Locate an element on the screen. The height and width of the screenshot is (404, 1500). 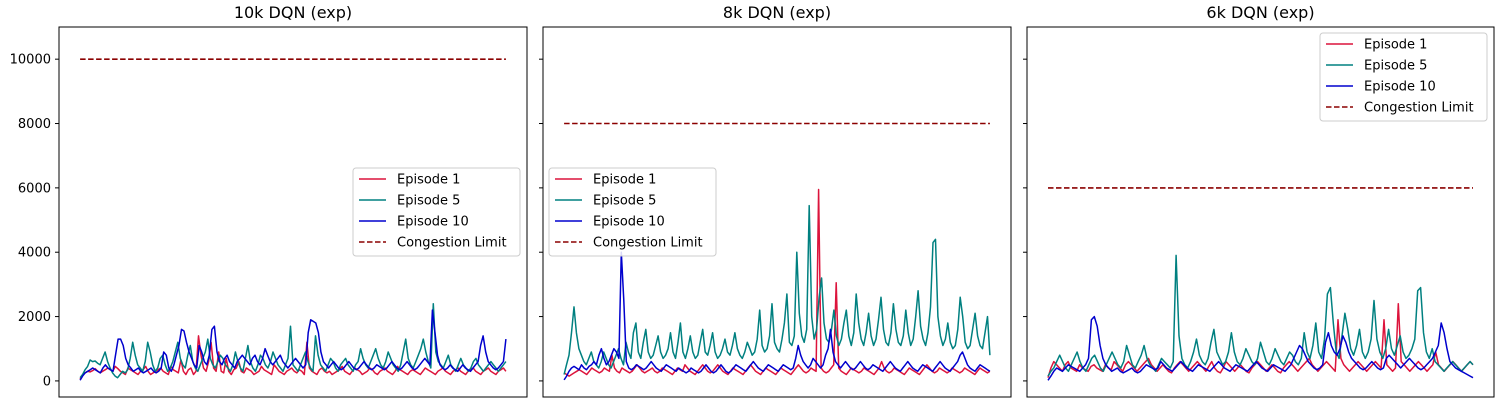
y-tick-label: 4000 is located at coordinates (34, 253).